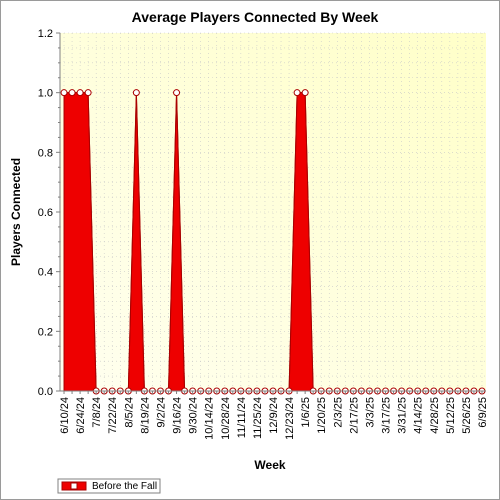 Image resolution: width=500 pixels, height=500 pixels. What do you see at coordinates (338, 412) in the screenshot?
I see `x-tick-label: 2/3/25` at bounding box center [338, 412].